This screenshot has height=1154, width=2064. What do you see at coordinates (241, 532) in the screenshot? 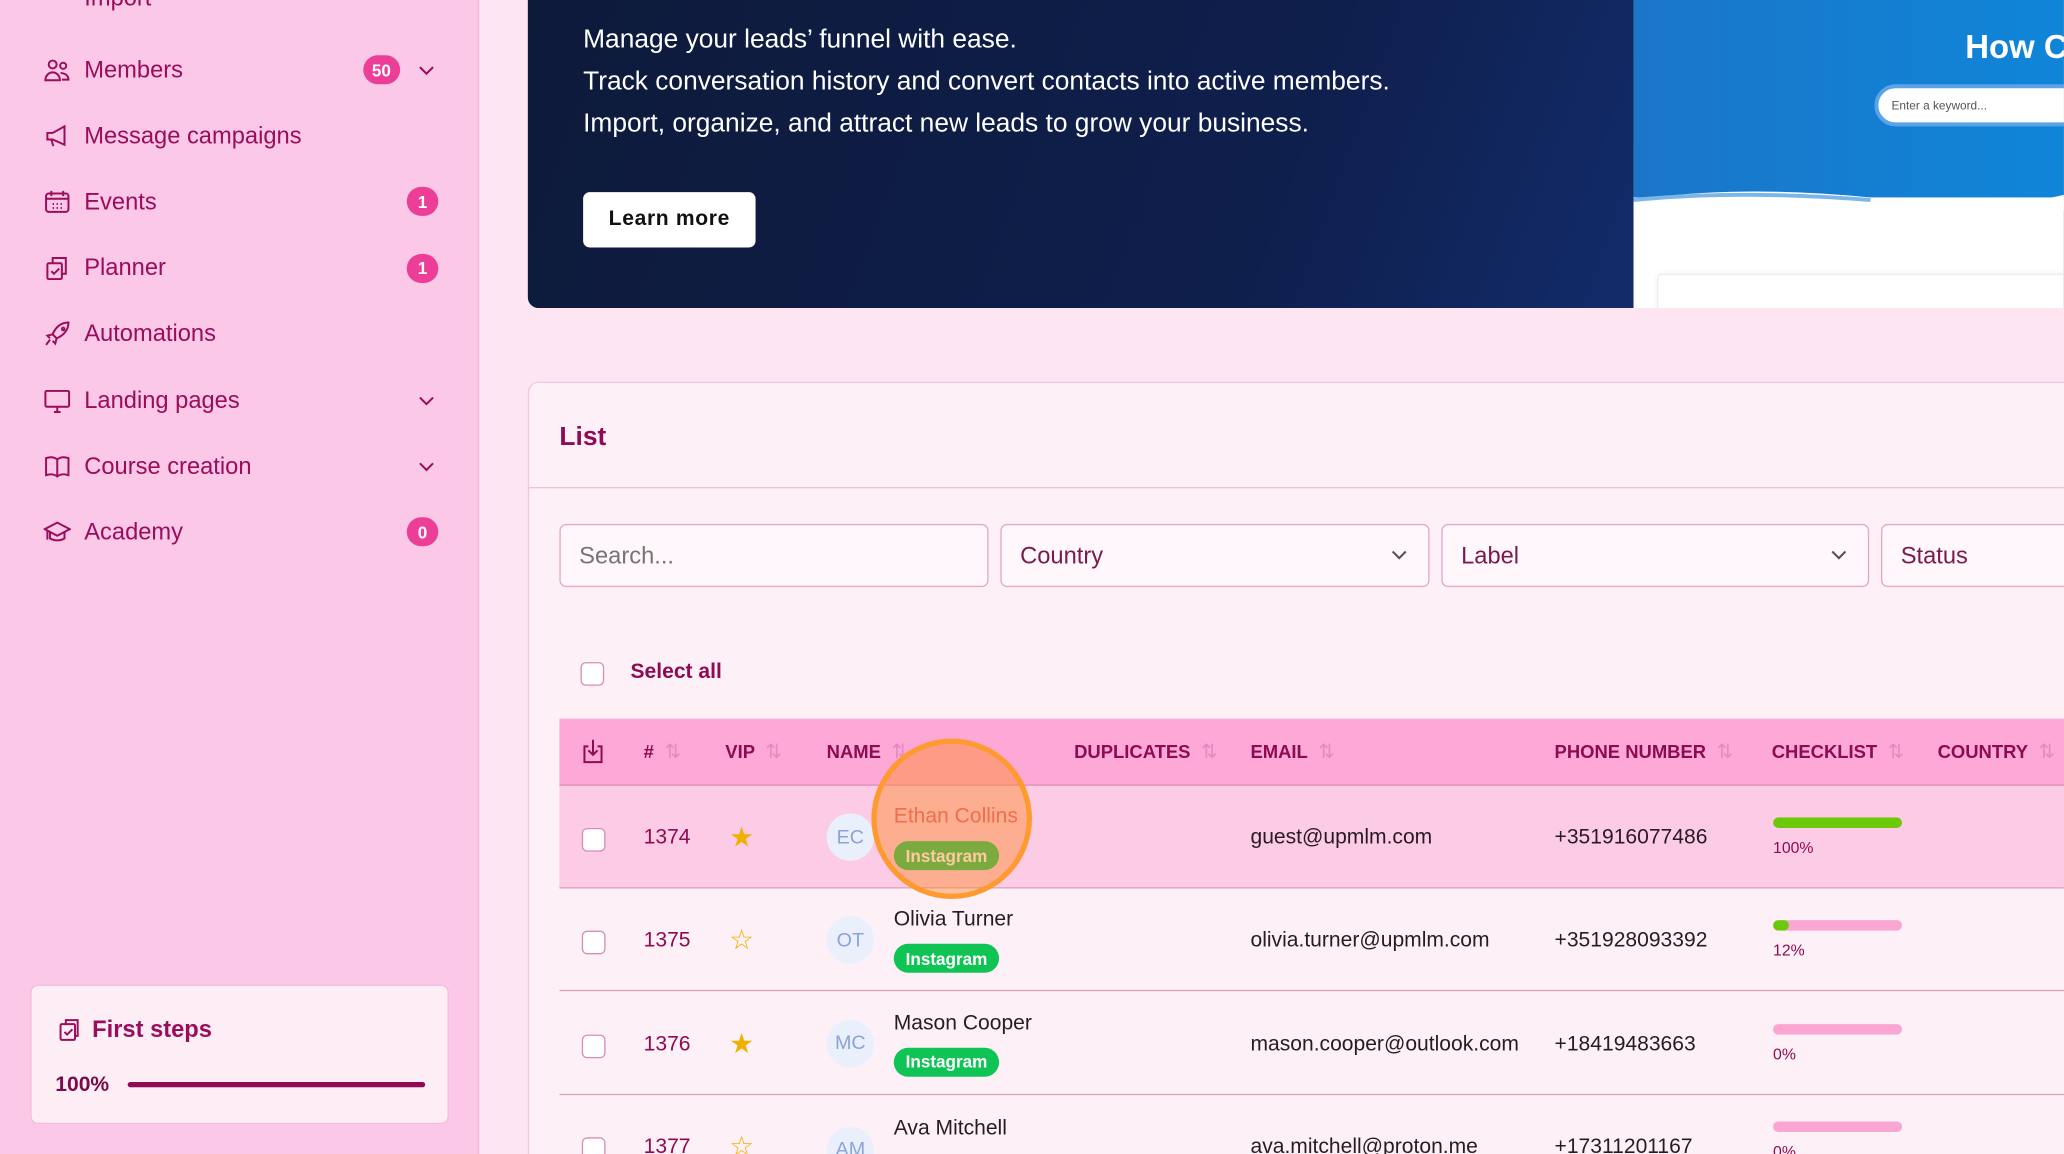
I see `sidebar-item-academy: Academy 0` at bounding box center [241, 532].